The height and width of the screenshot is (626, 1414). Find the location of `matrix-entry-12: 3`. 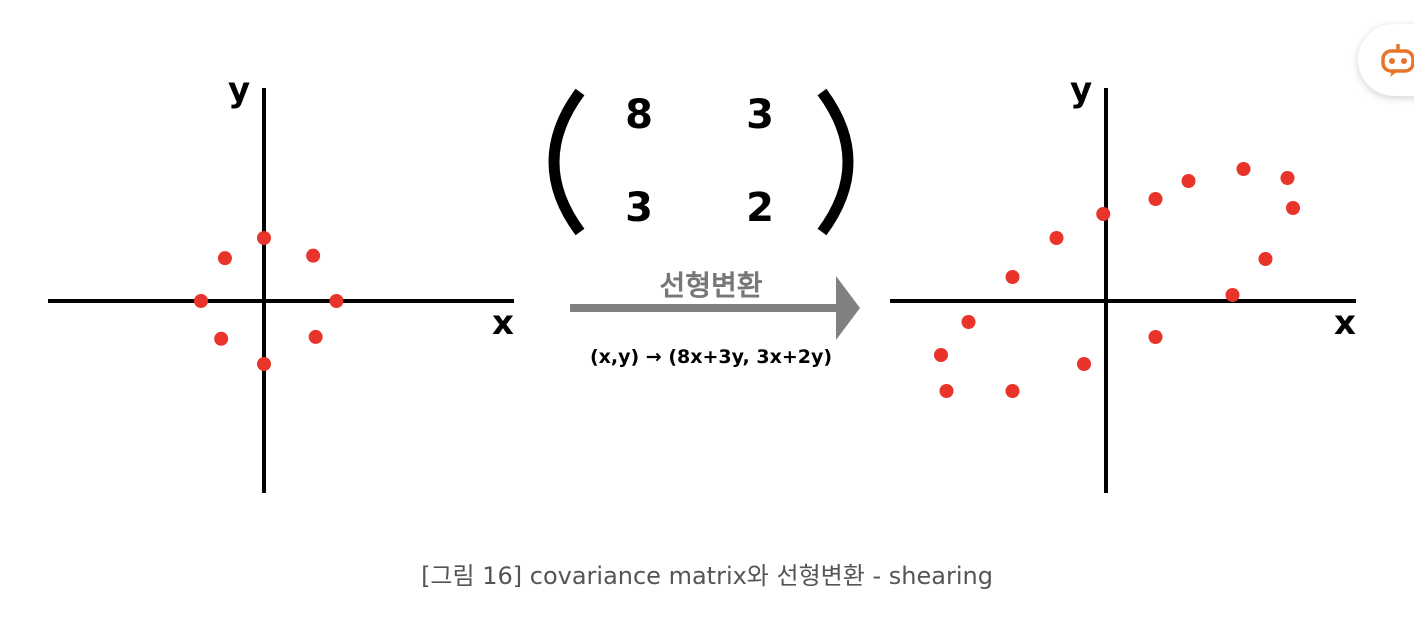

matrix-entry-12: 3 is located at coordinates (760, 115).